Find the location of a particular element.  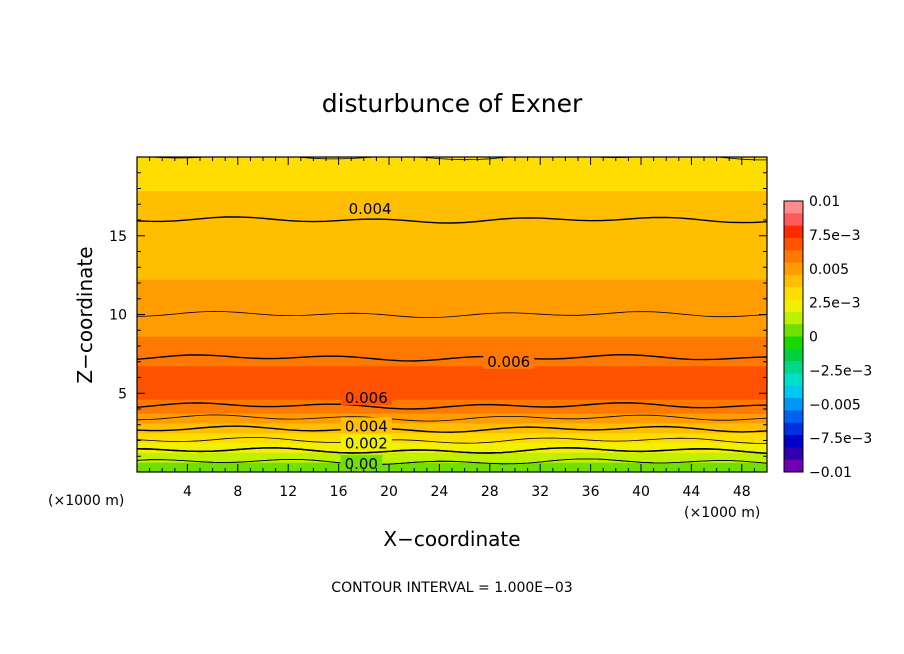

x-unit-left-label: (×1000 m) is located at coordinates (86, 501).